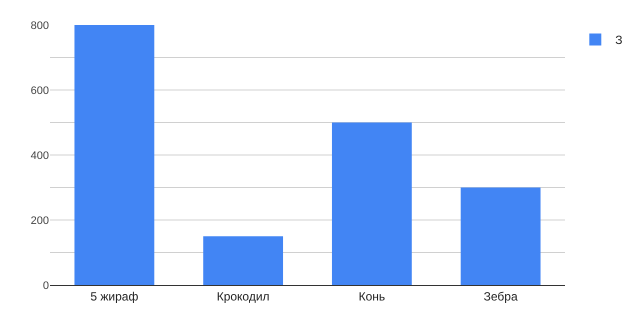 This screenshot has width=640, height=320. What do you see at coordinates (39, 90) in the screenshot?
I see `y-tick-label: 600` at bounding box center [39, 90].